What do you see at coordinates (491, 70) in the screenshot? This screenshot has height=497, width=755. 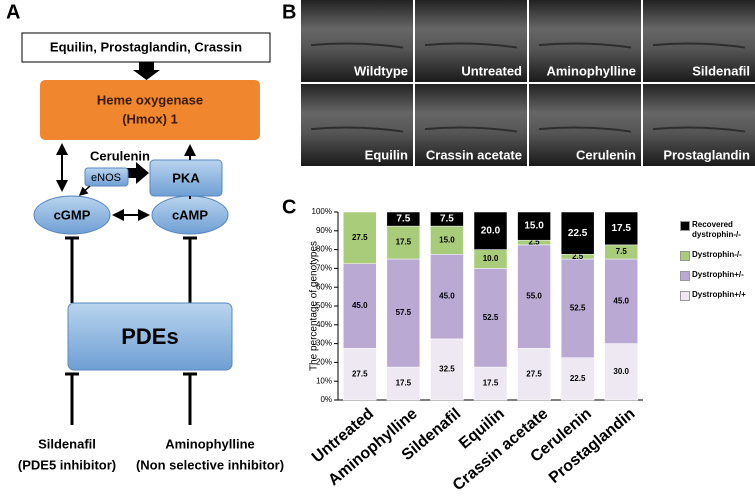 I see `image-label: Untreated` at bounding box center [491, 70].